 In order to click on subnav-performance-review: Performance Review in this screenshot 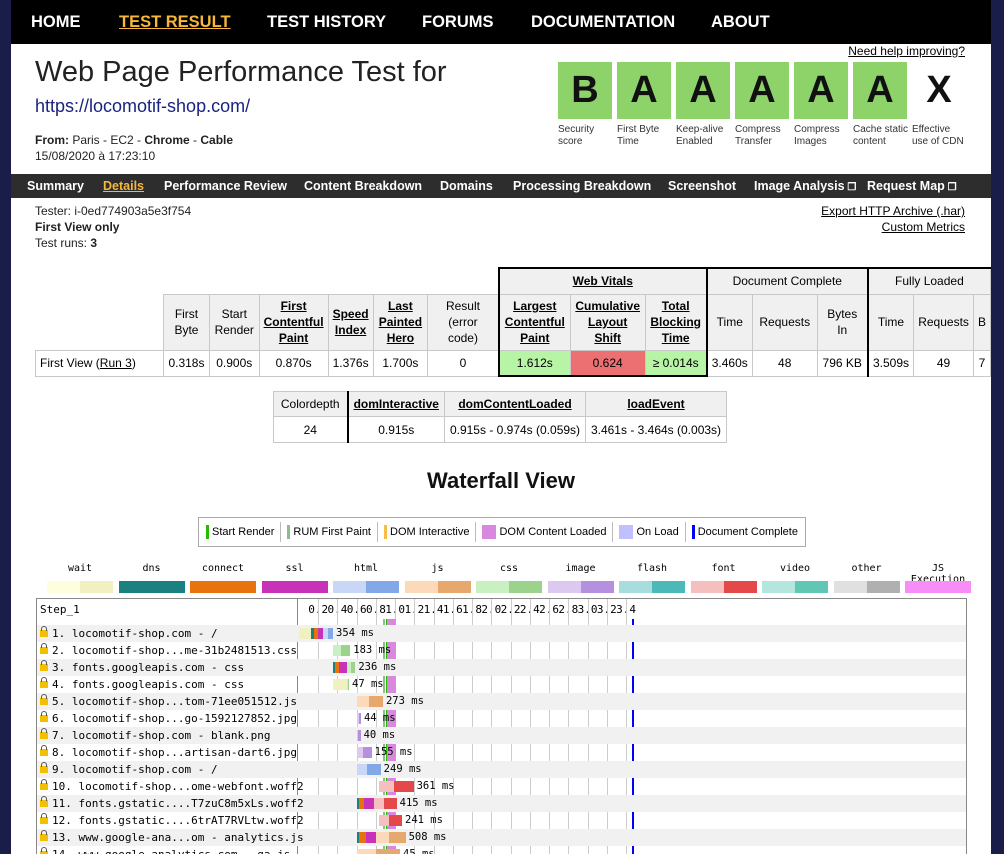, I will do `click(225, 186)`.